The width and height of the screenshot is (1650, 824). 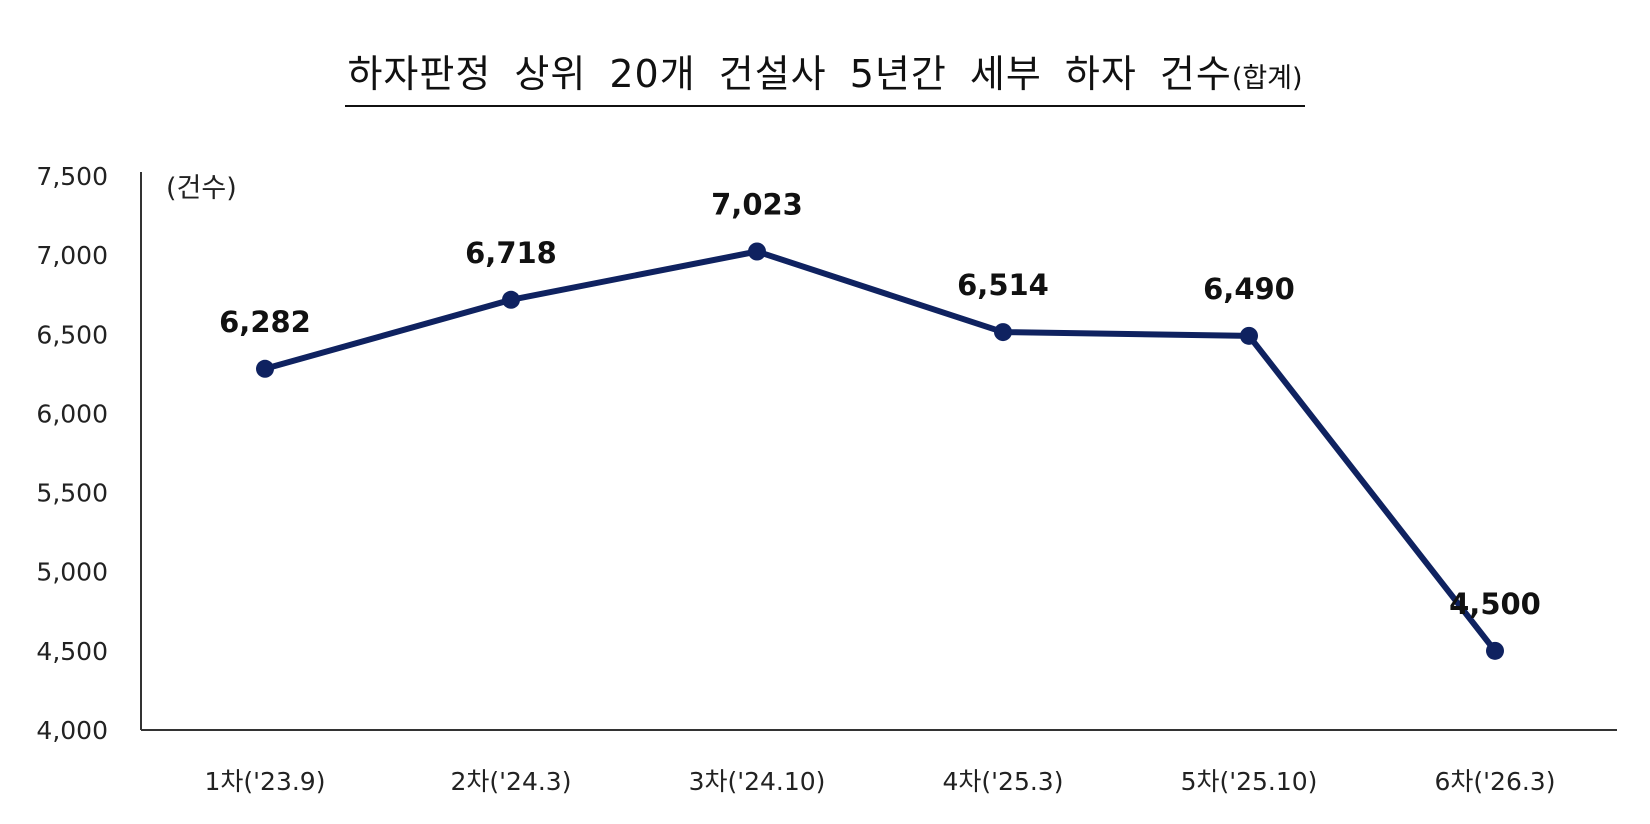 What do you see at coordinates (72, 334) in the screenshot?
I see `y-tick-label: 6,500` at bounding box center [72, 334].